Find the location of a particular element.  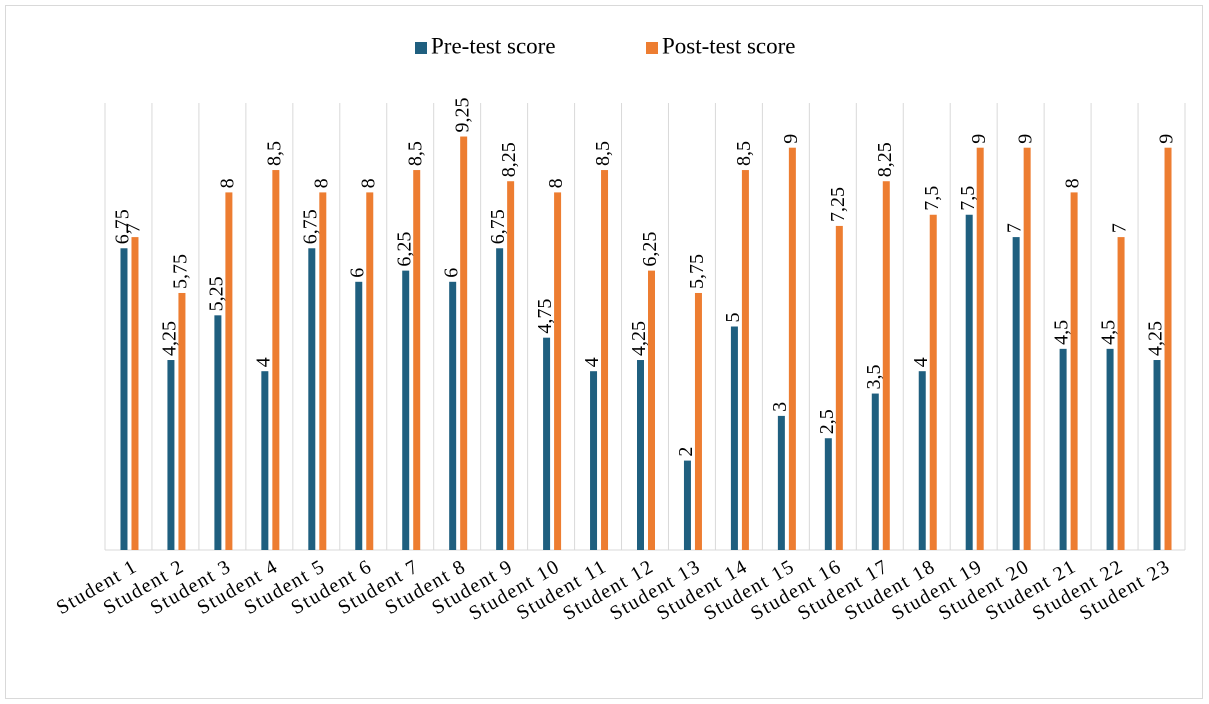

legend-label: Post-test score is located at coordinates (729, 45).